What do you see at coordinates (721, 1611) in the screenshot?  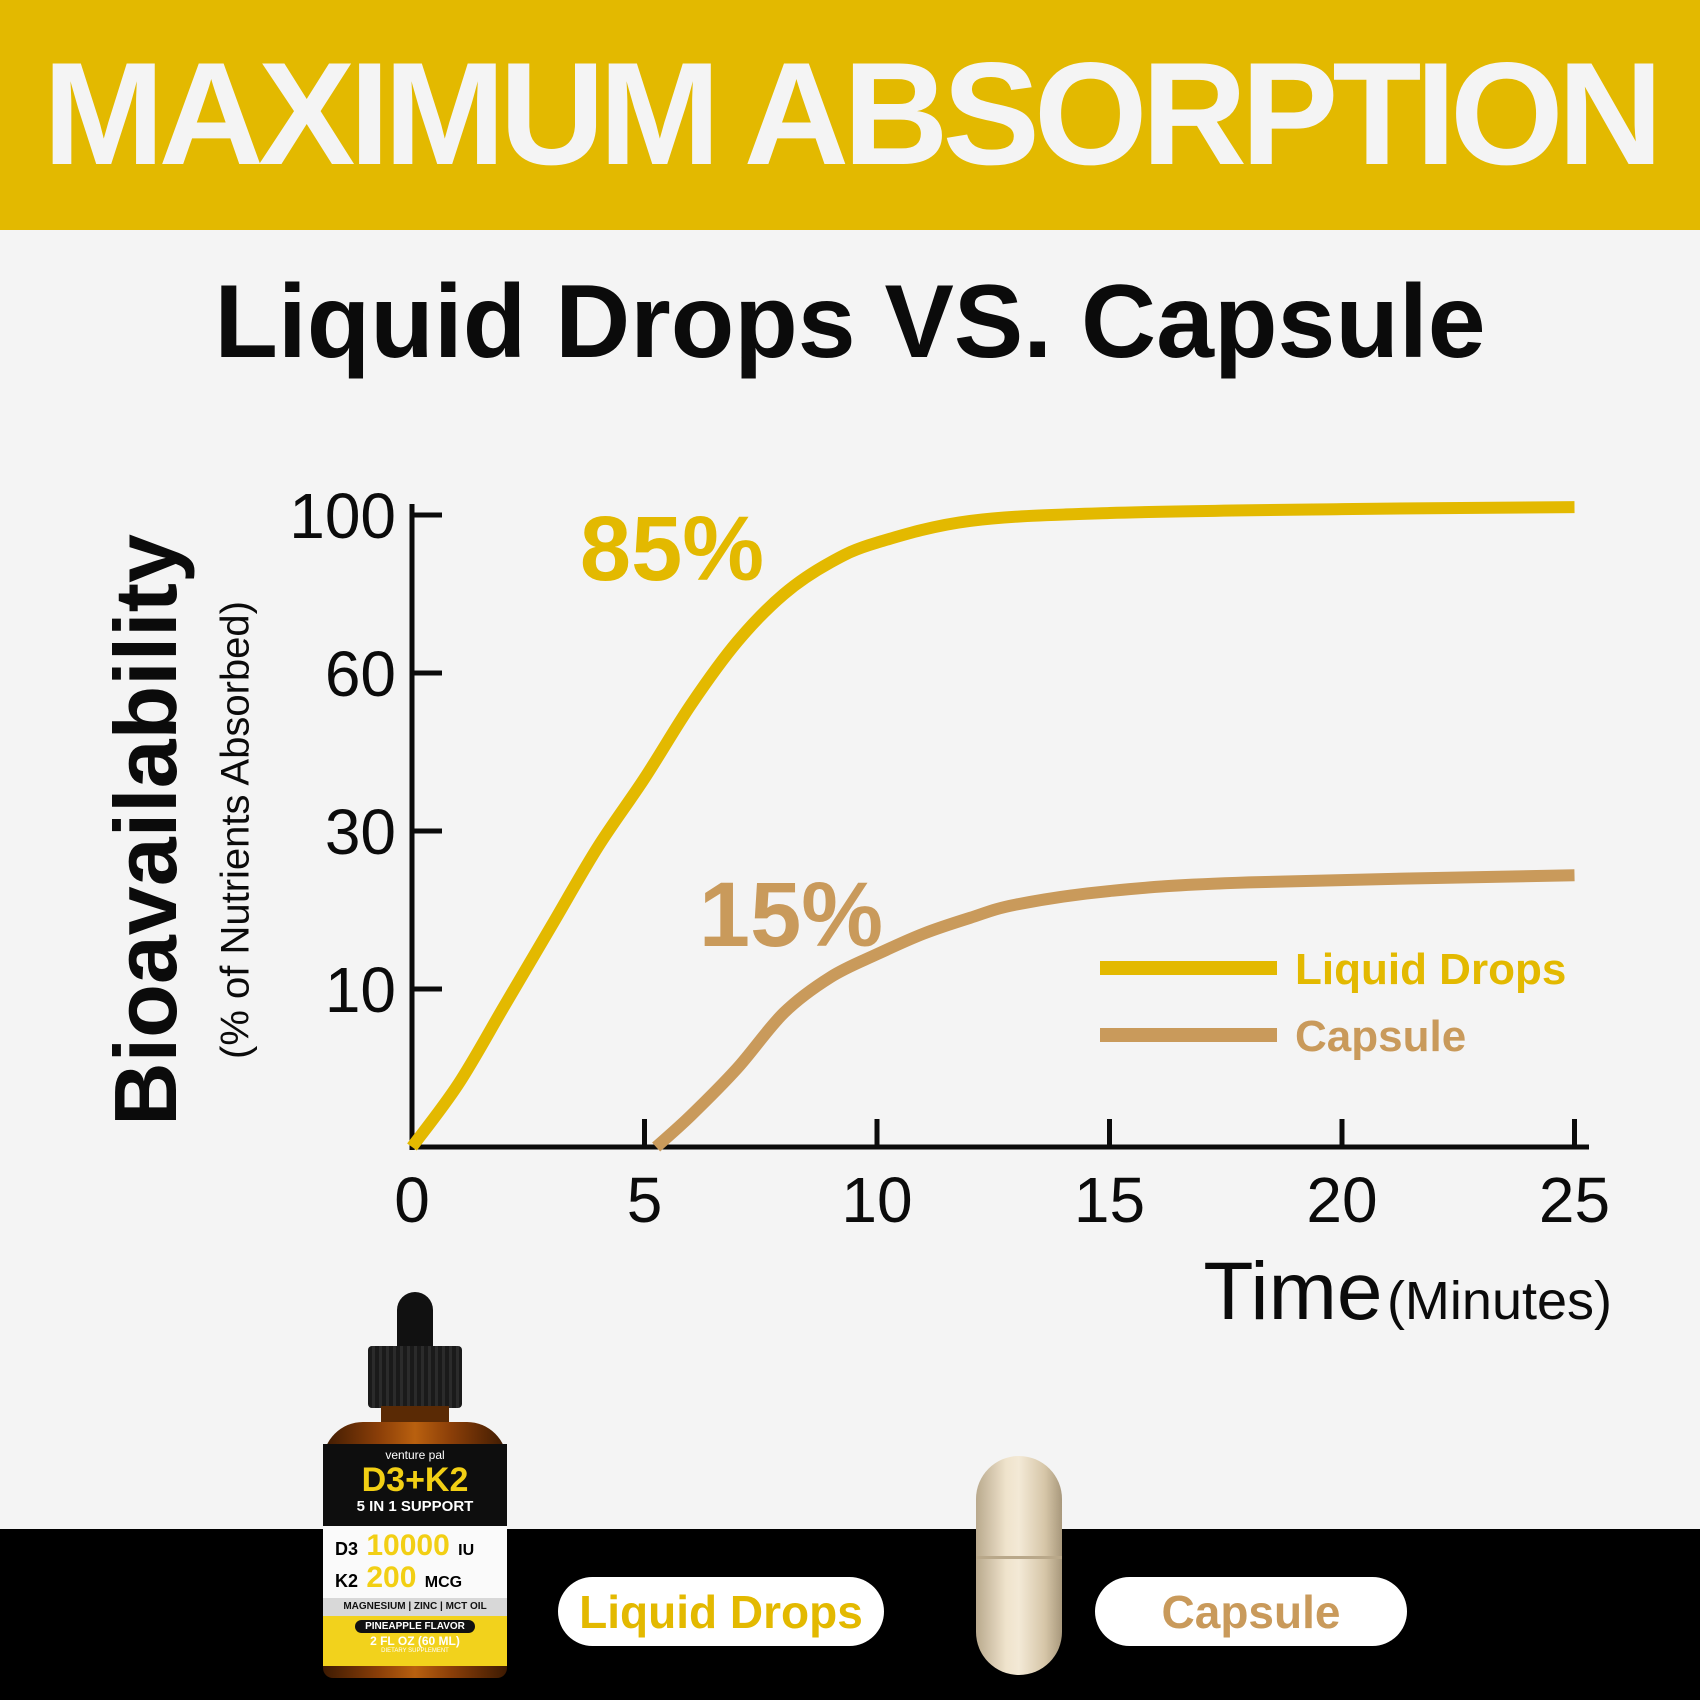 I see `liquid-drops-pill: Liquid Drops` at bounding box center [721, 1611].